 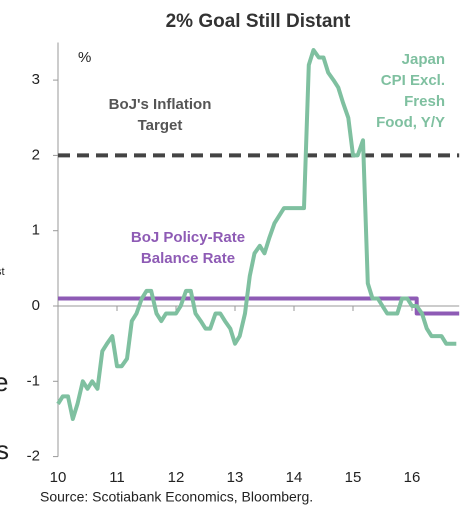 What do you see at coordinates (353, 477) in the screenshot?
I see `x-tick-label: 15` at bounding box center [353, 477].